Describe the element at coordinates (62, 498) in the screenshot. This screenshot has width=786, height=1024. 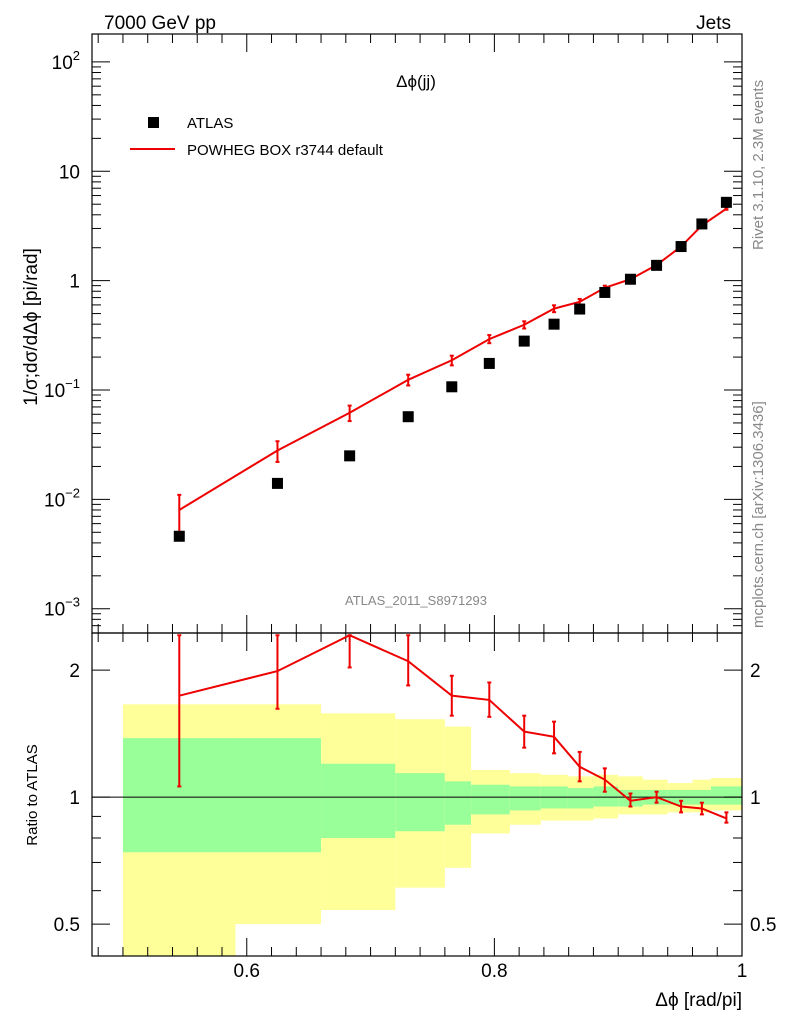
I see `main-y-tick-label: 10⁻²` at that location.